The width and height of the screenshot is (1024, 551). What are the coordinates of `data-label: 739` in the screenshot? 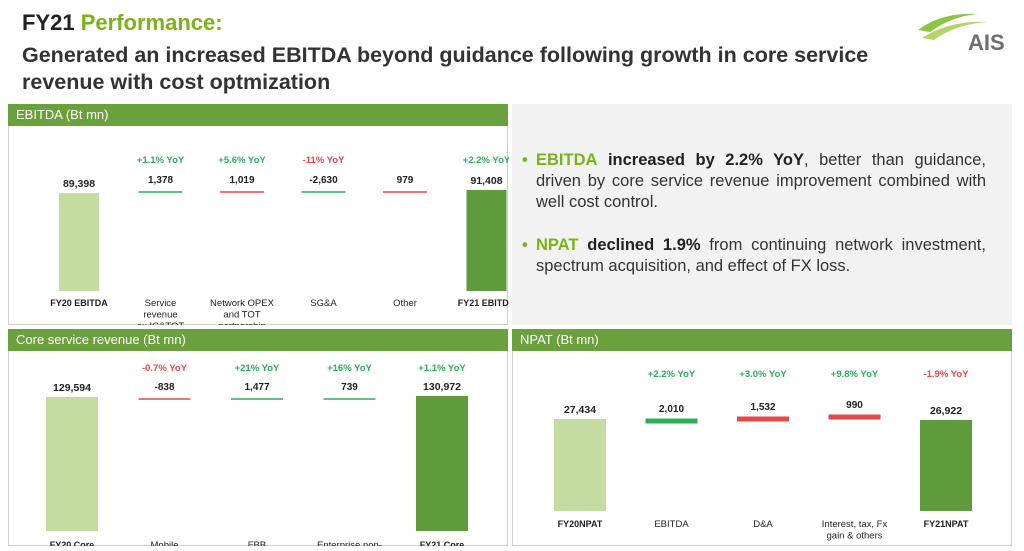 It's located at (349, 387).